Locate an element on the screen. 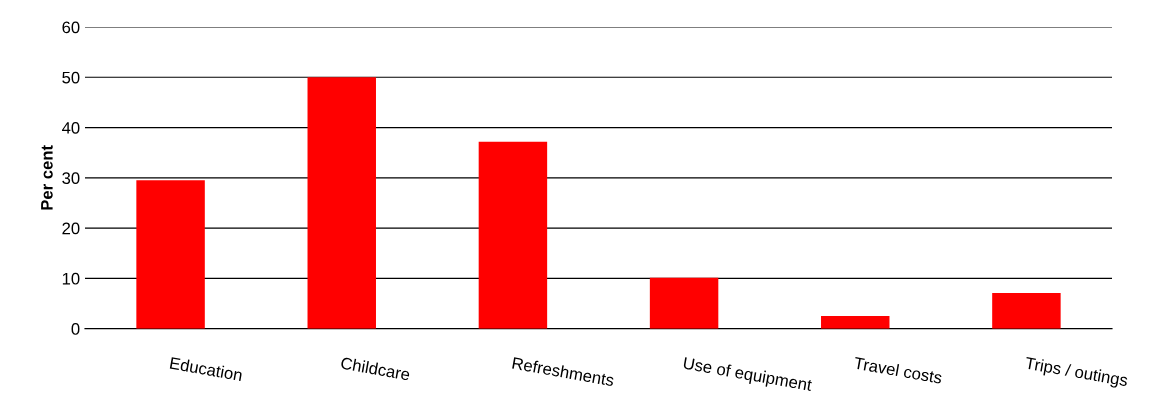  x-tick-label: Childcare is located at coordinates (375, 368).